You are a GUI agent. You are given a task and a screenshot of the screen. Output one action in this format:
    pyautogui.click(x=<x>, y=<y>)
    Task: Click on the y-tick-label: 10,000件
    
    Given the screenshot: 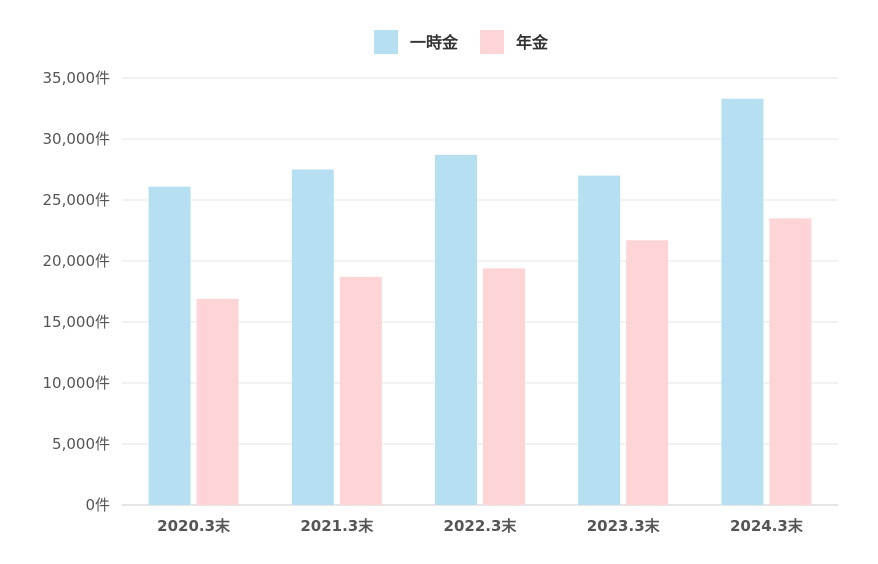 What is the action you would take?
    pyautogui.click(x=77, y=383)
    